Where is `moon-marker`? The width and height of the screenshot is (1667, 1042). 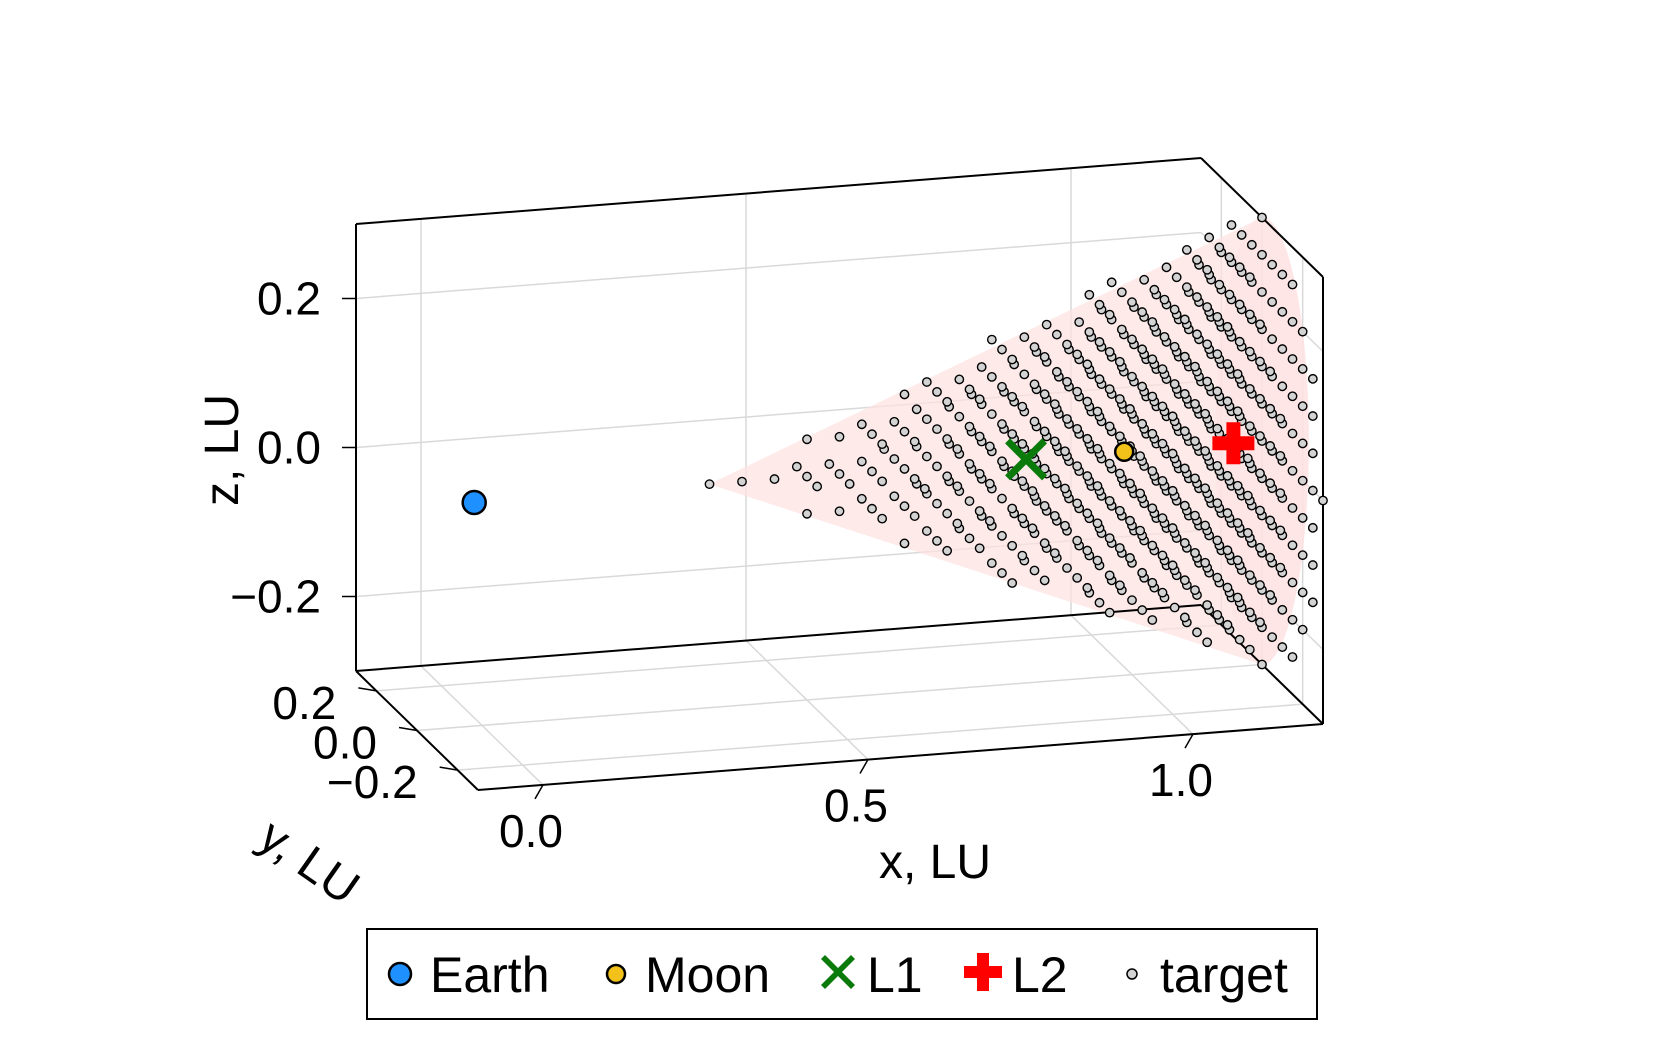 moon-marker is located at coordinates (1124, 452).